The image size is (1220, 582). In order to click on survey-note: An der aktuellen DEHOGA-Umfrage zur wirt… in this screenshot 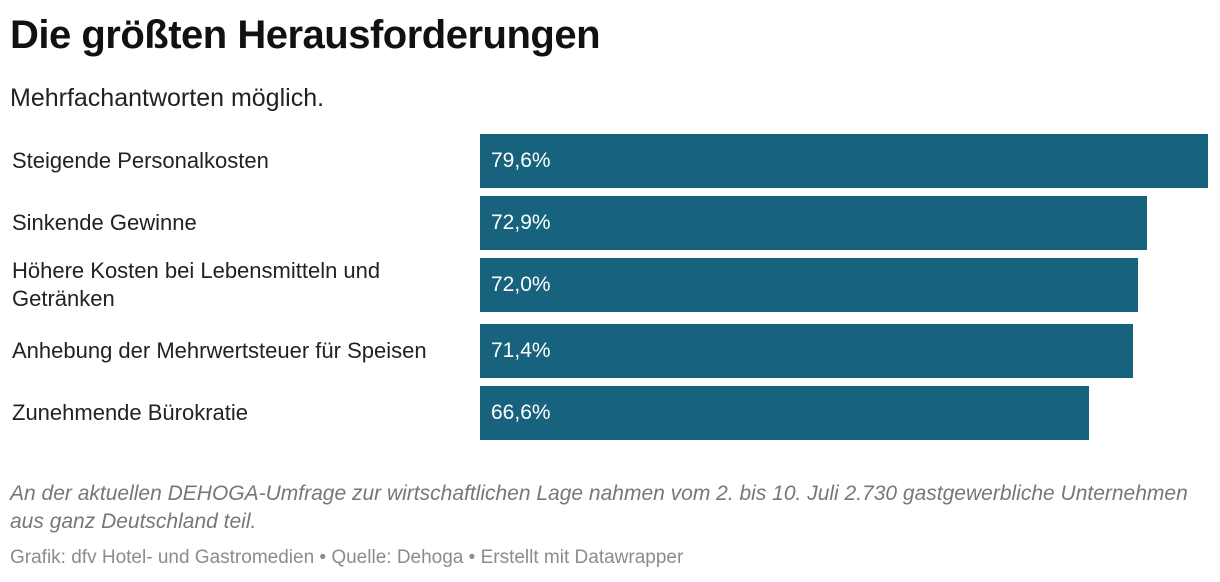, I will do `click(599, 507)`.